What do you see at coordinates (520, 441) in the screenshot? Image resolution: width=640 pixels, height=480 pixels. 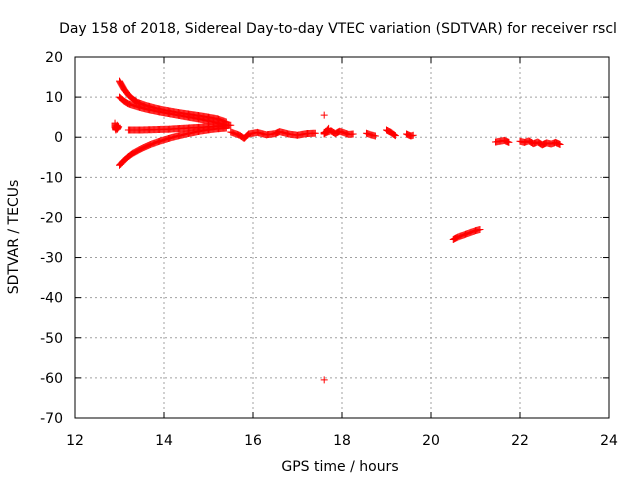 I see `x-tick-label: 22` at bounding box center [520, 441].